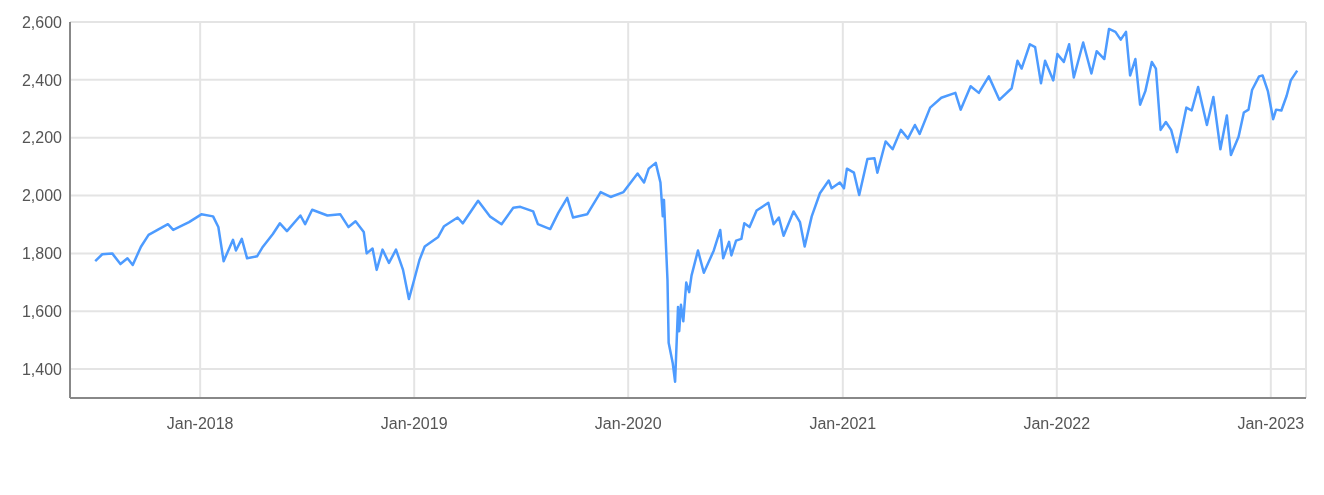 The image size is (1324, 495). I want to click on y-tick-label: 2,200, so click(42, 138).